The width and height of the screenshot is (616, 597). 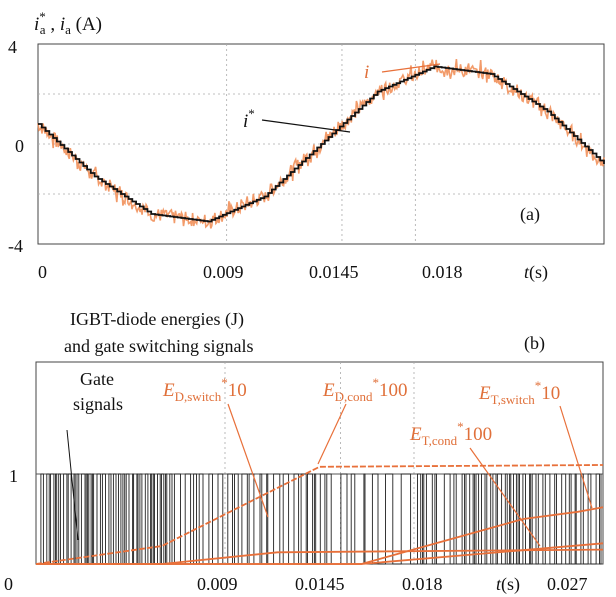 I want to click on panel-b-xtick-0018: 0.018, so click(x=422, y=584).